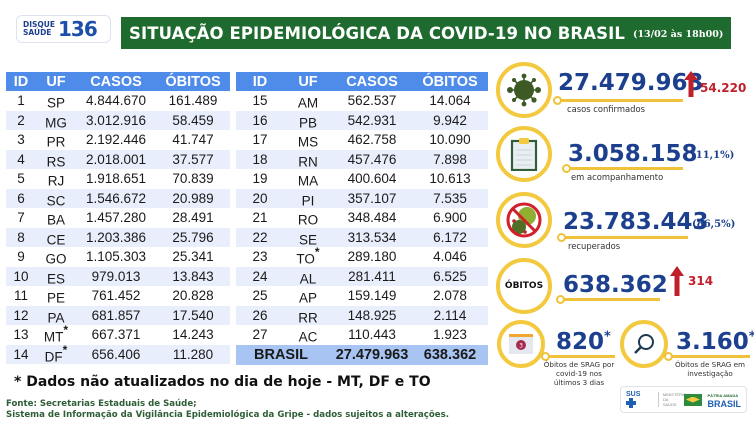  What do you see at coordinates (21, 179) in the screenshot?
I see `cell-id: 5` at bounding box center [21, 179].